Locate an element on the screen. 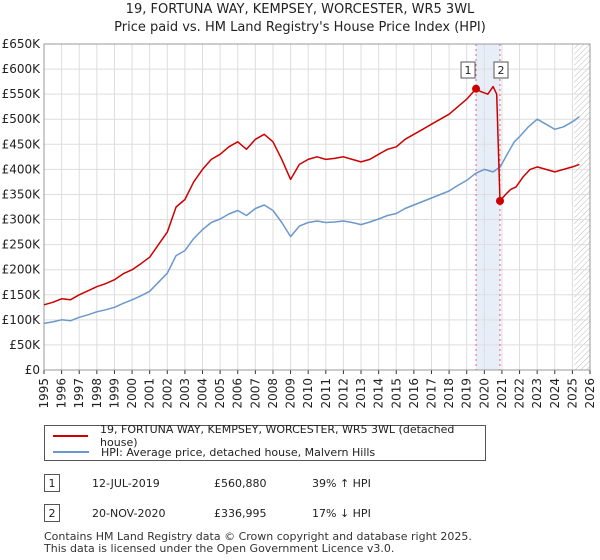  y-tick-label: £100K is located at coordinates (22, 320).